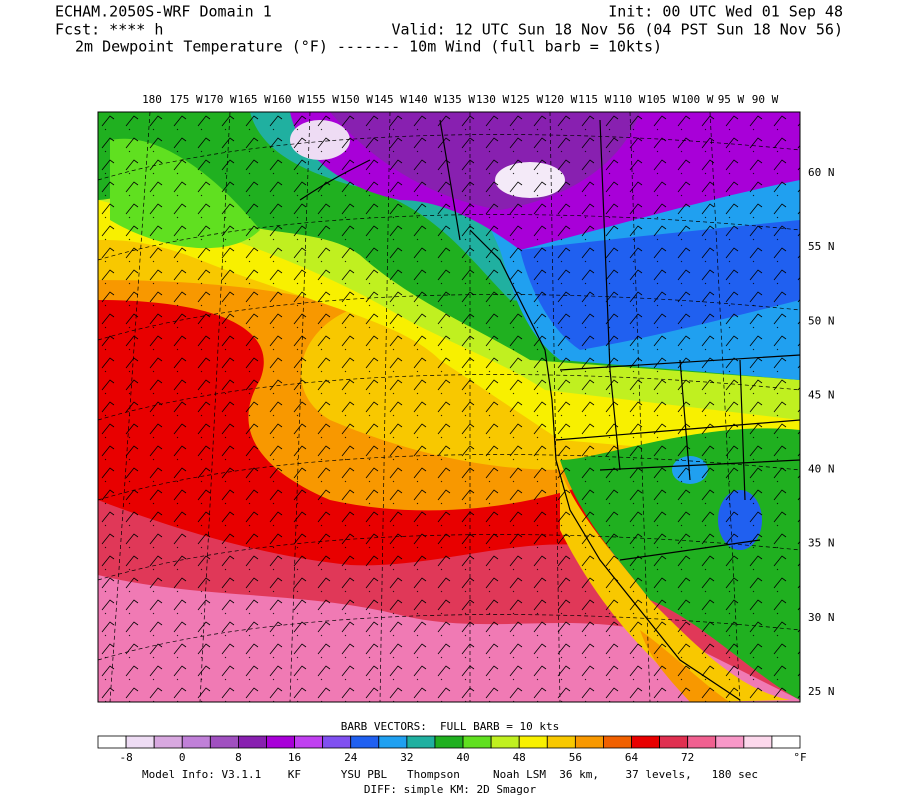 Image resolution: width=900 pixels, height=800 pixels. What do you see at coordinates (220, 99) in the screenshot?
I see `longitude-label: 170 W` at bounding box center [220, 99].